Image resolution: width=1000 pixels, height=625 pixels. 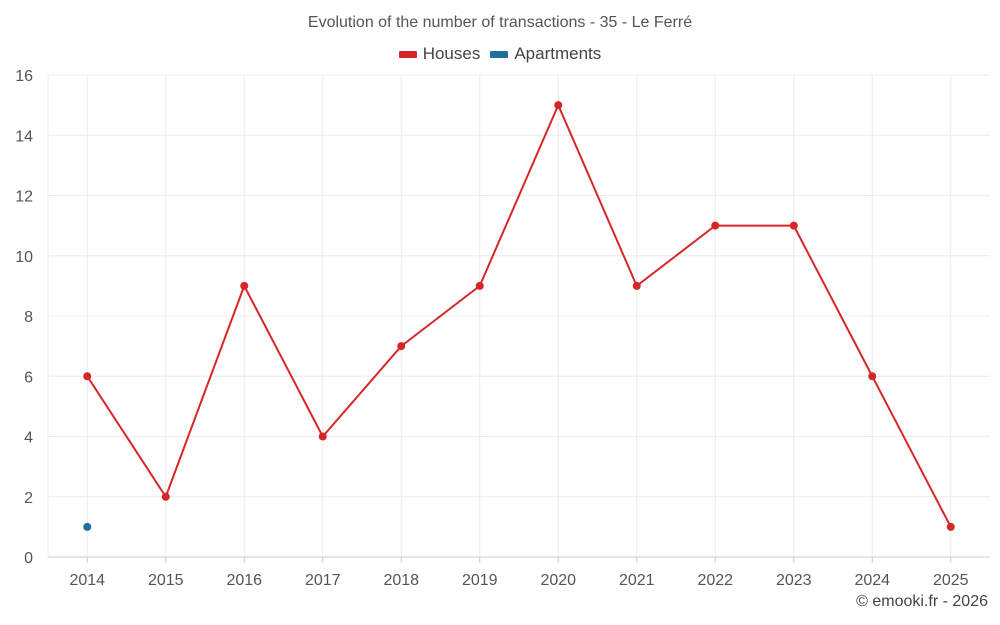 I want to click on legend: Houses Apartments, so click(x=500, y=54).